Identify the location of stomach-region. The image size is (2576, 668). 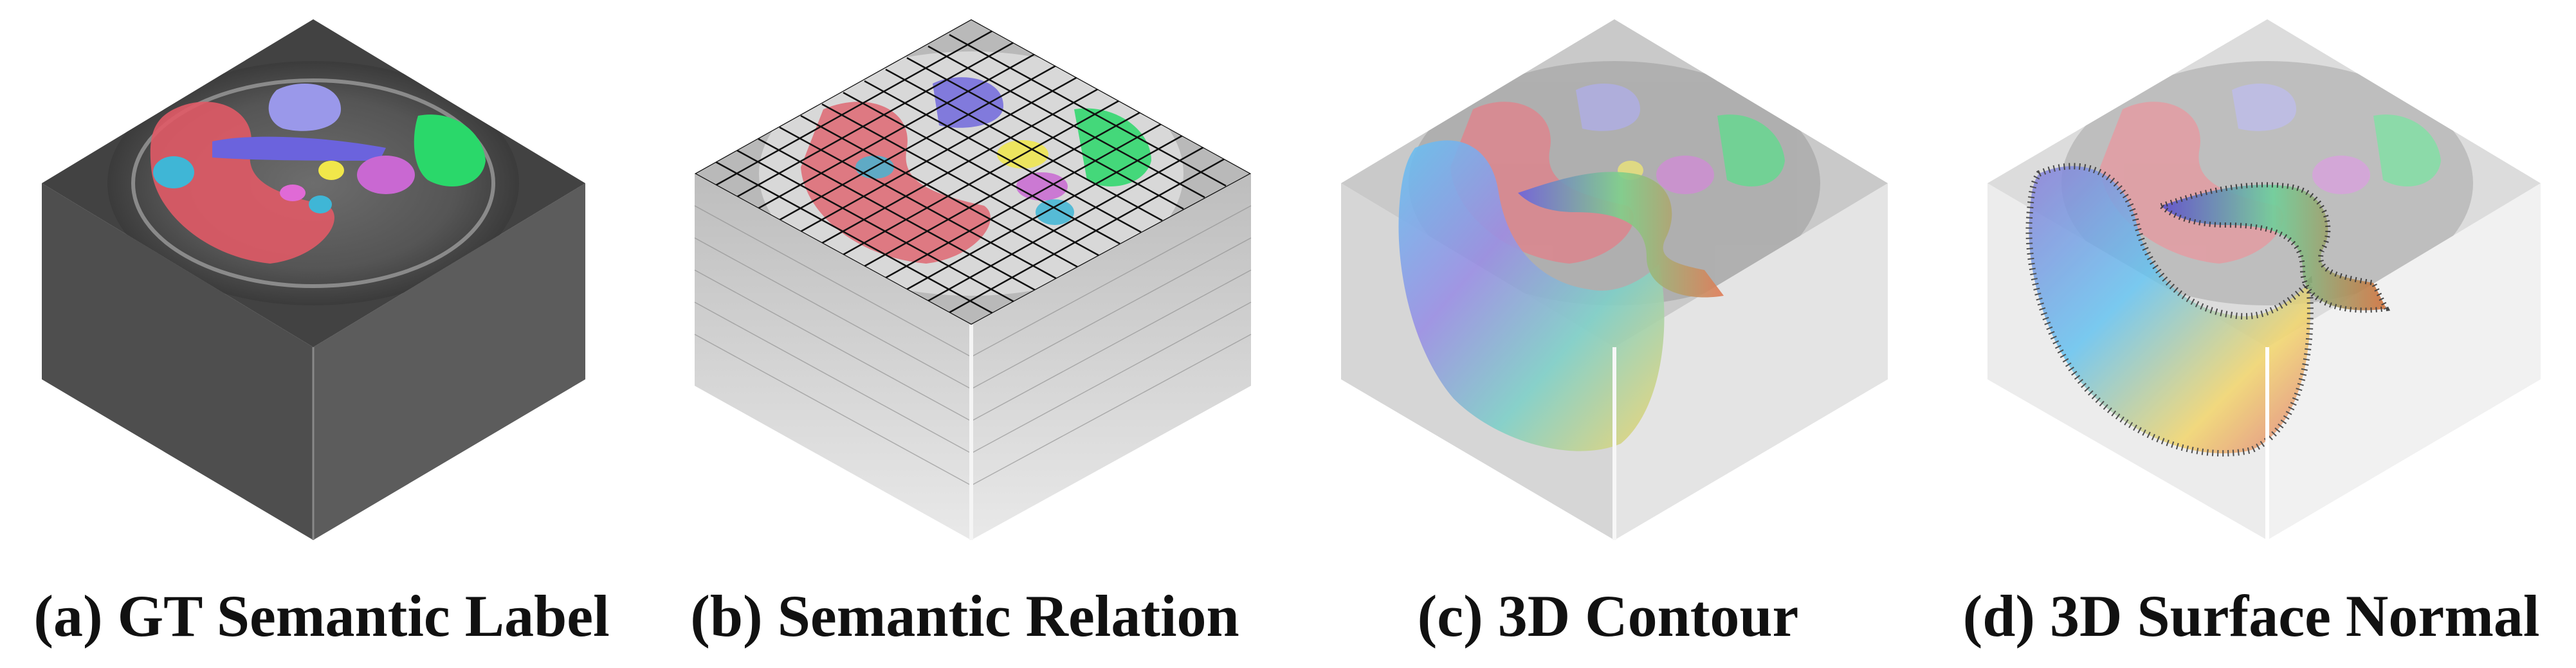
(304, 107).